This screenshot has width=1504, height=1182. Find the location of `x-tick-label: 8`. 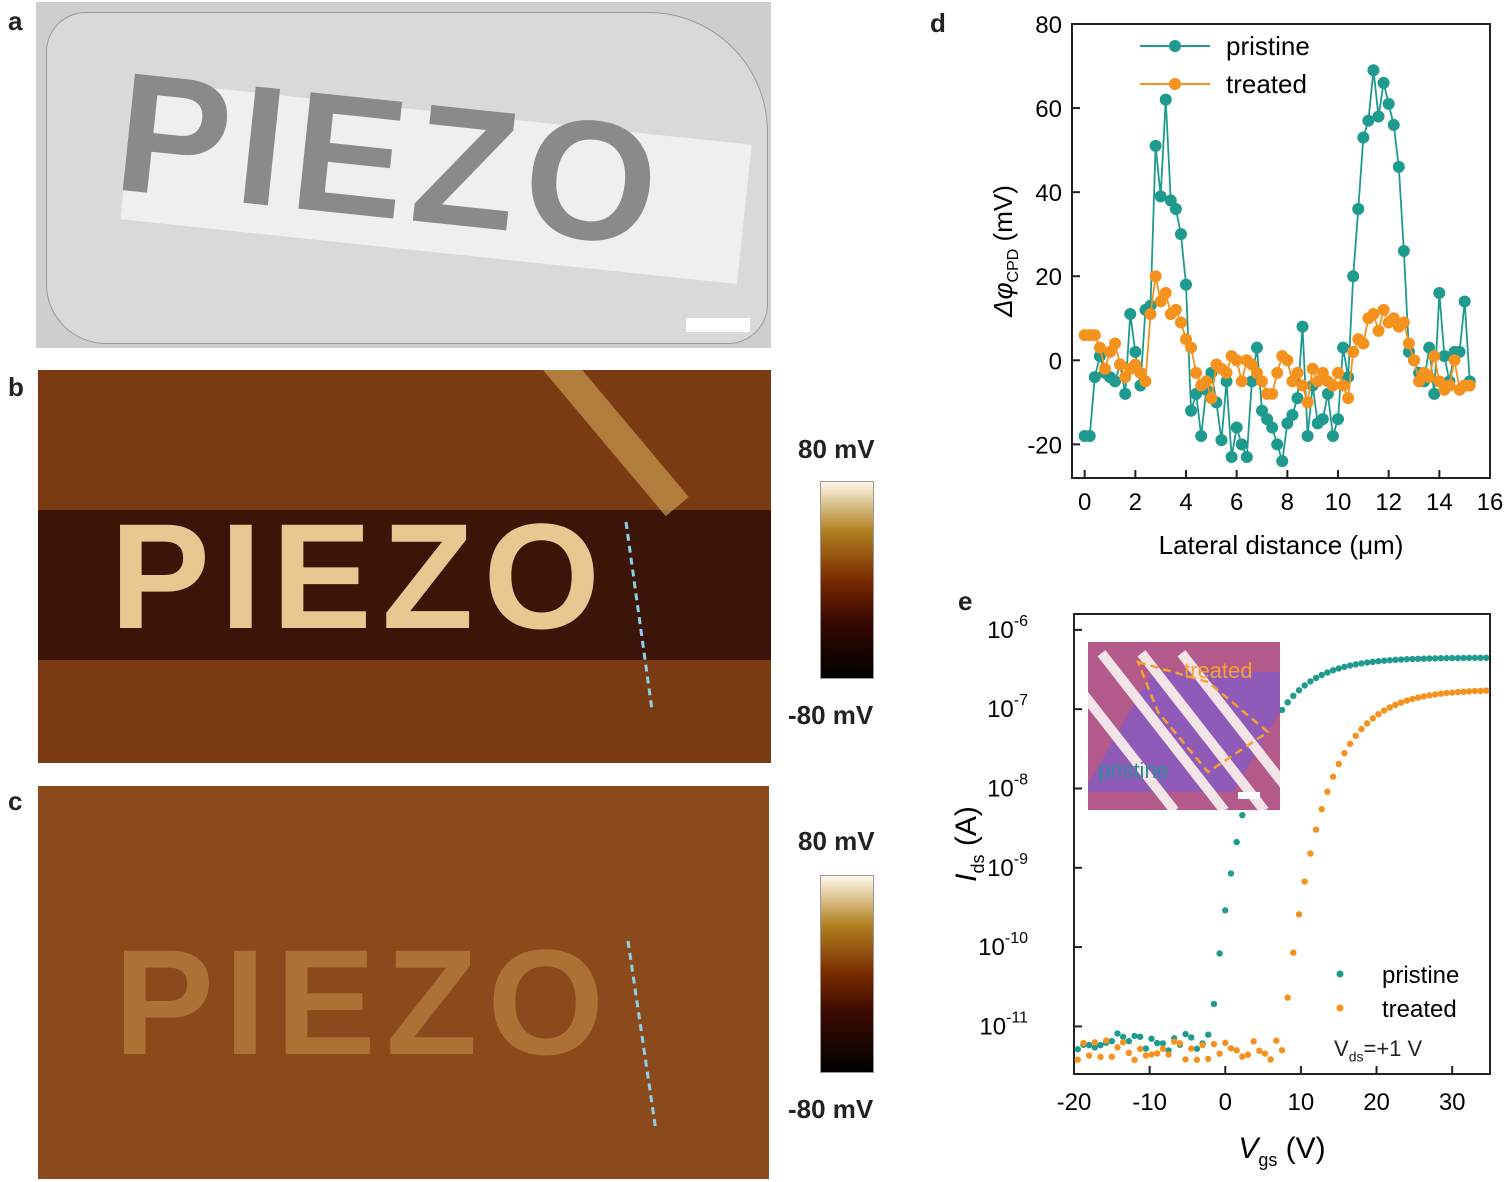

x-tick-label: 8 is located at coordinates (1287, 502).